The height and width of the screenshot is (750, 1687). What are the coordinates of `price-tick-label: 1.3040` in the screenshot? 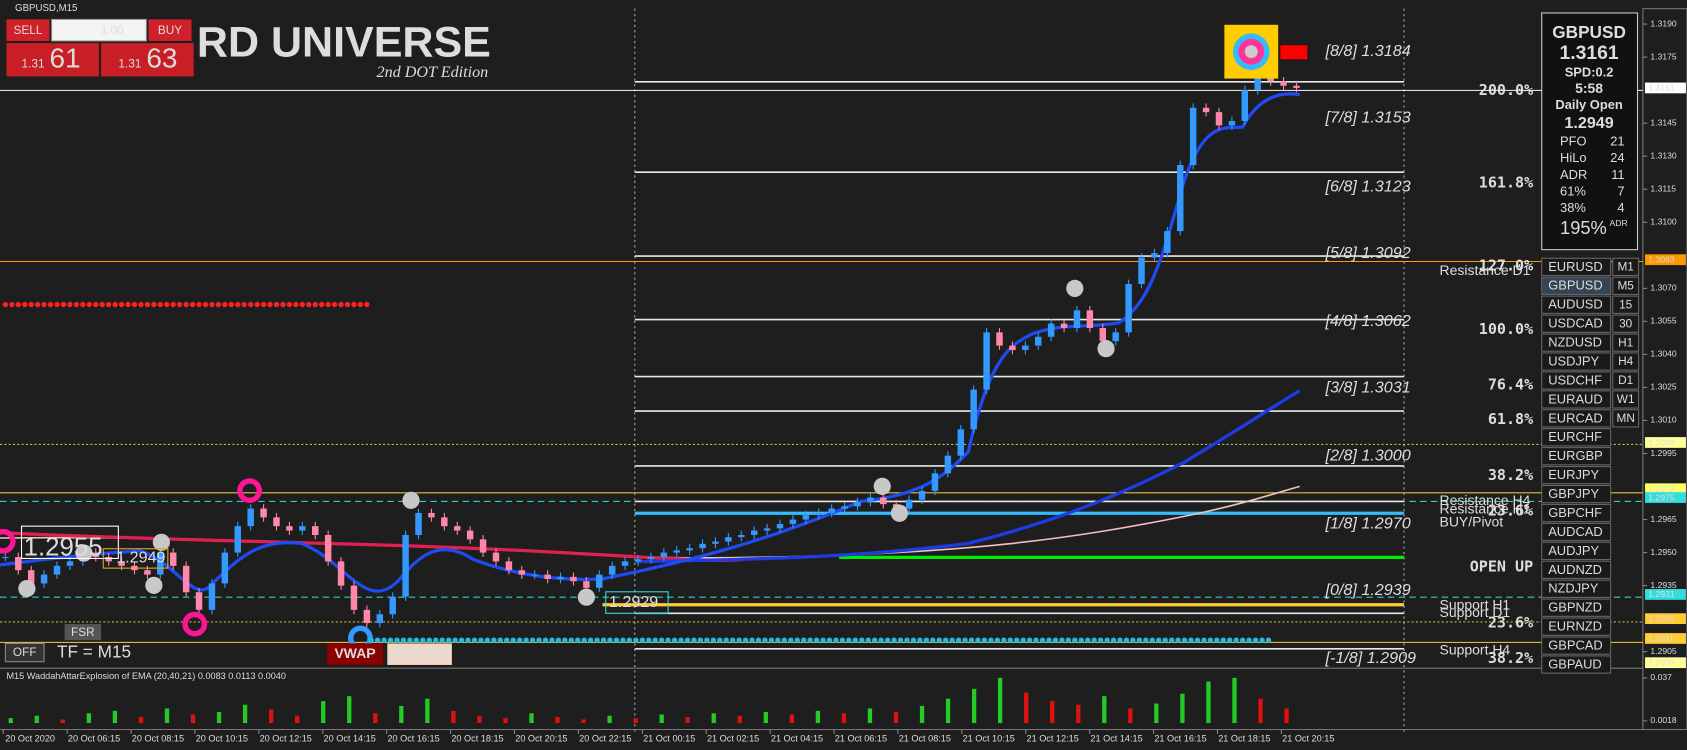 It's located at (1663, 354).